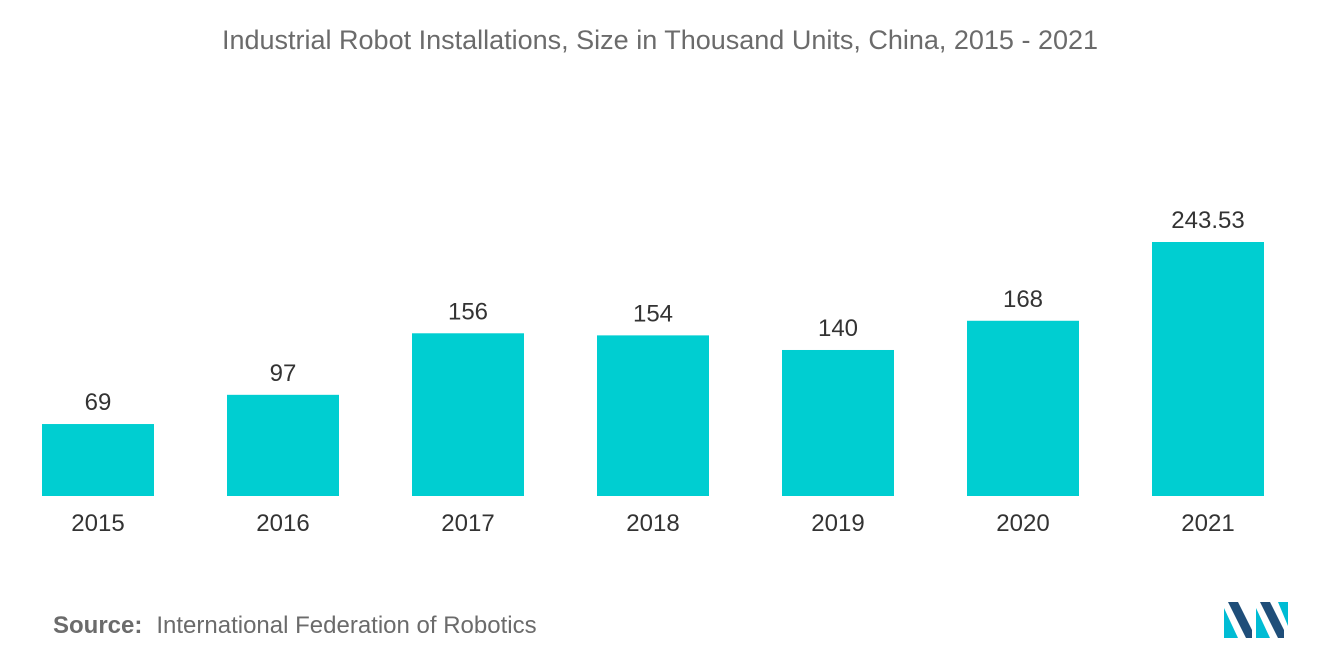 The height and width of the screenshot is (665, 1320). I want to click on bar-2019, so click(838, 422).